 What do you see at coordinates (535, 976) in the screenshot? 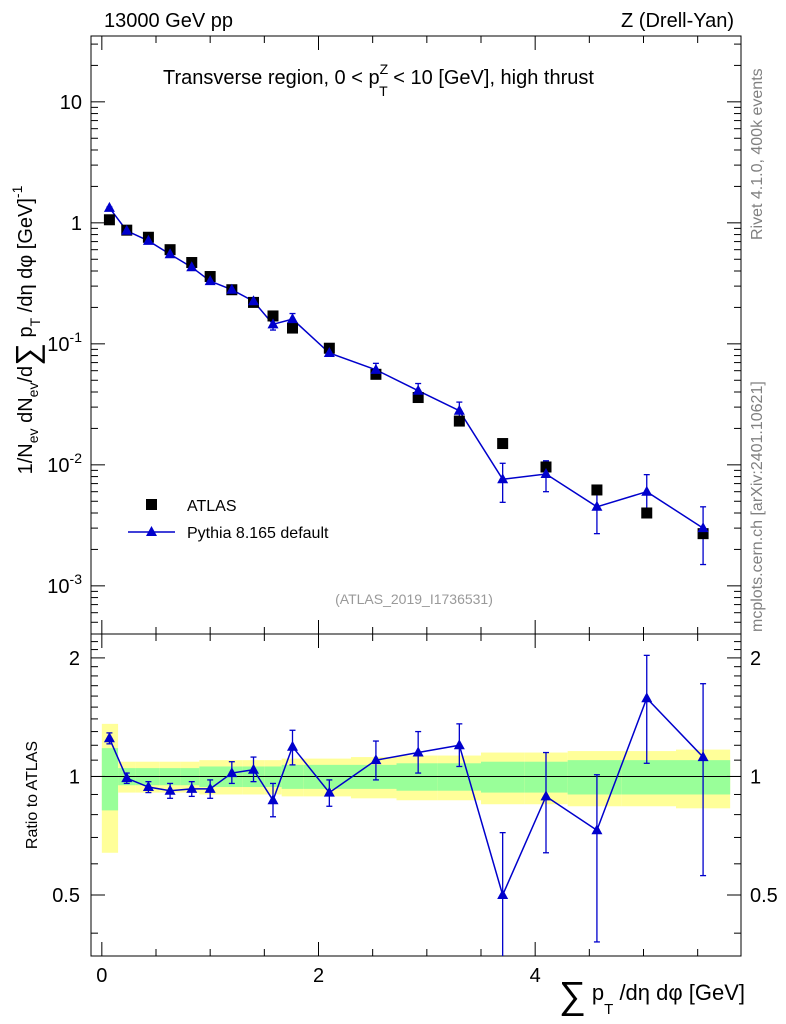
I see `x-tick-label: 4` at bounding box center [535, 976].